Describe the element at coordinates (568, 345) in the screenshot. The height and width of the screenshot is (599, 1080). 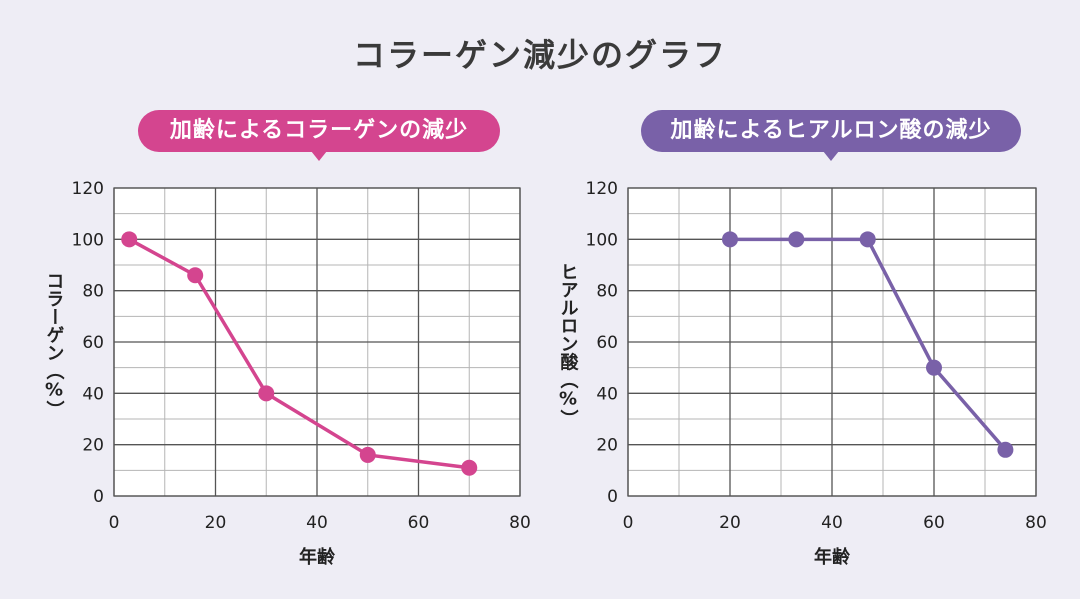
I see `right-y-axis-title: ヒアルロン酸（%）` at that location.